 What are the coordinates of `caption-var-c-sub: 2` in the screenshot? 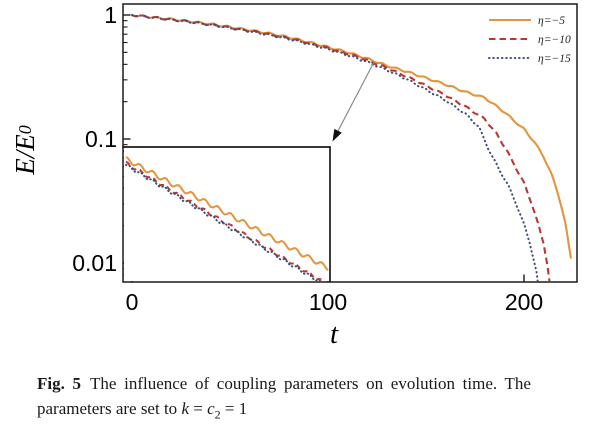 It's located at (217, 414).